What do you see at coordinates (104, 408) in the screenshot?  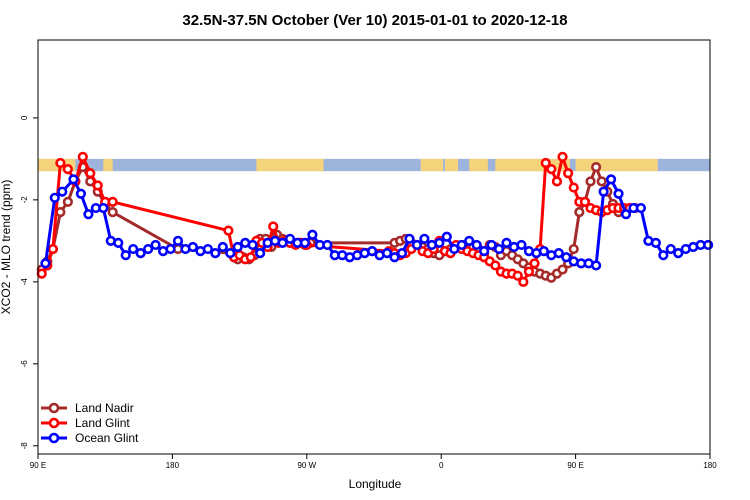 I see `legend-label: Land Nadir` at bounding box center [104, 408].